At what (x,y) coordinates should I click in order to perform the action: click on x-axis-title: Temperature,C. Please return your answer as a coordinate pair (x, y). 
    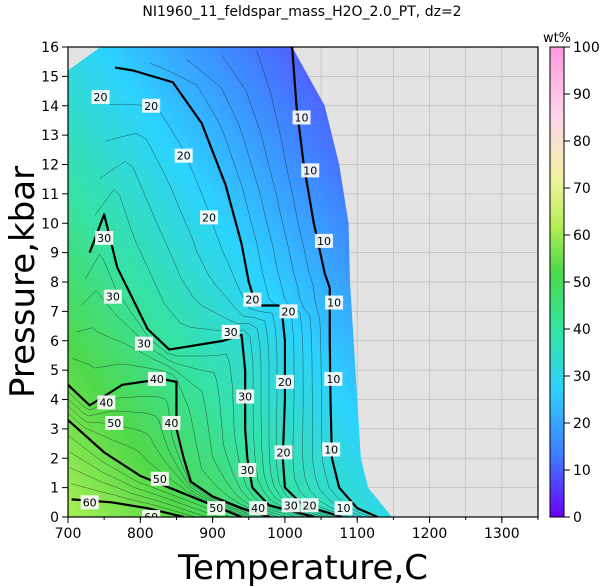
    Looking at the image, I should click on (302, 567).